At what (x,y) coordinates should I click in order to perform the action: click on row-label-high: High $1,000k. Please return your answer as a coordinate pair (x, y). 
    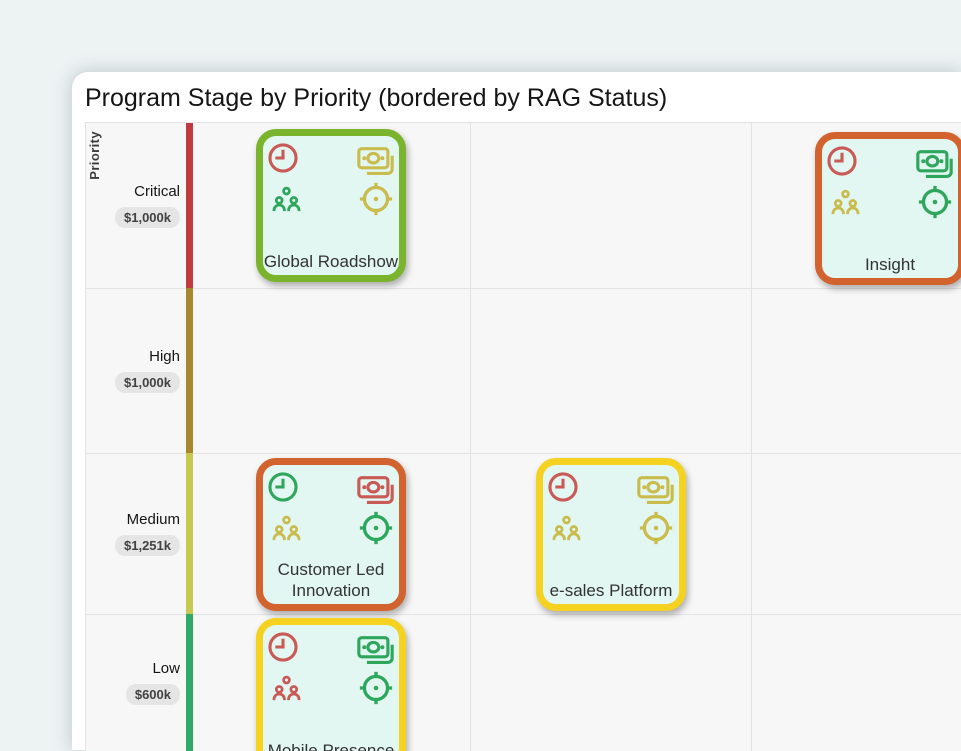
    Looking at the image, I should click on (136, 370).